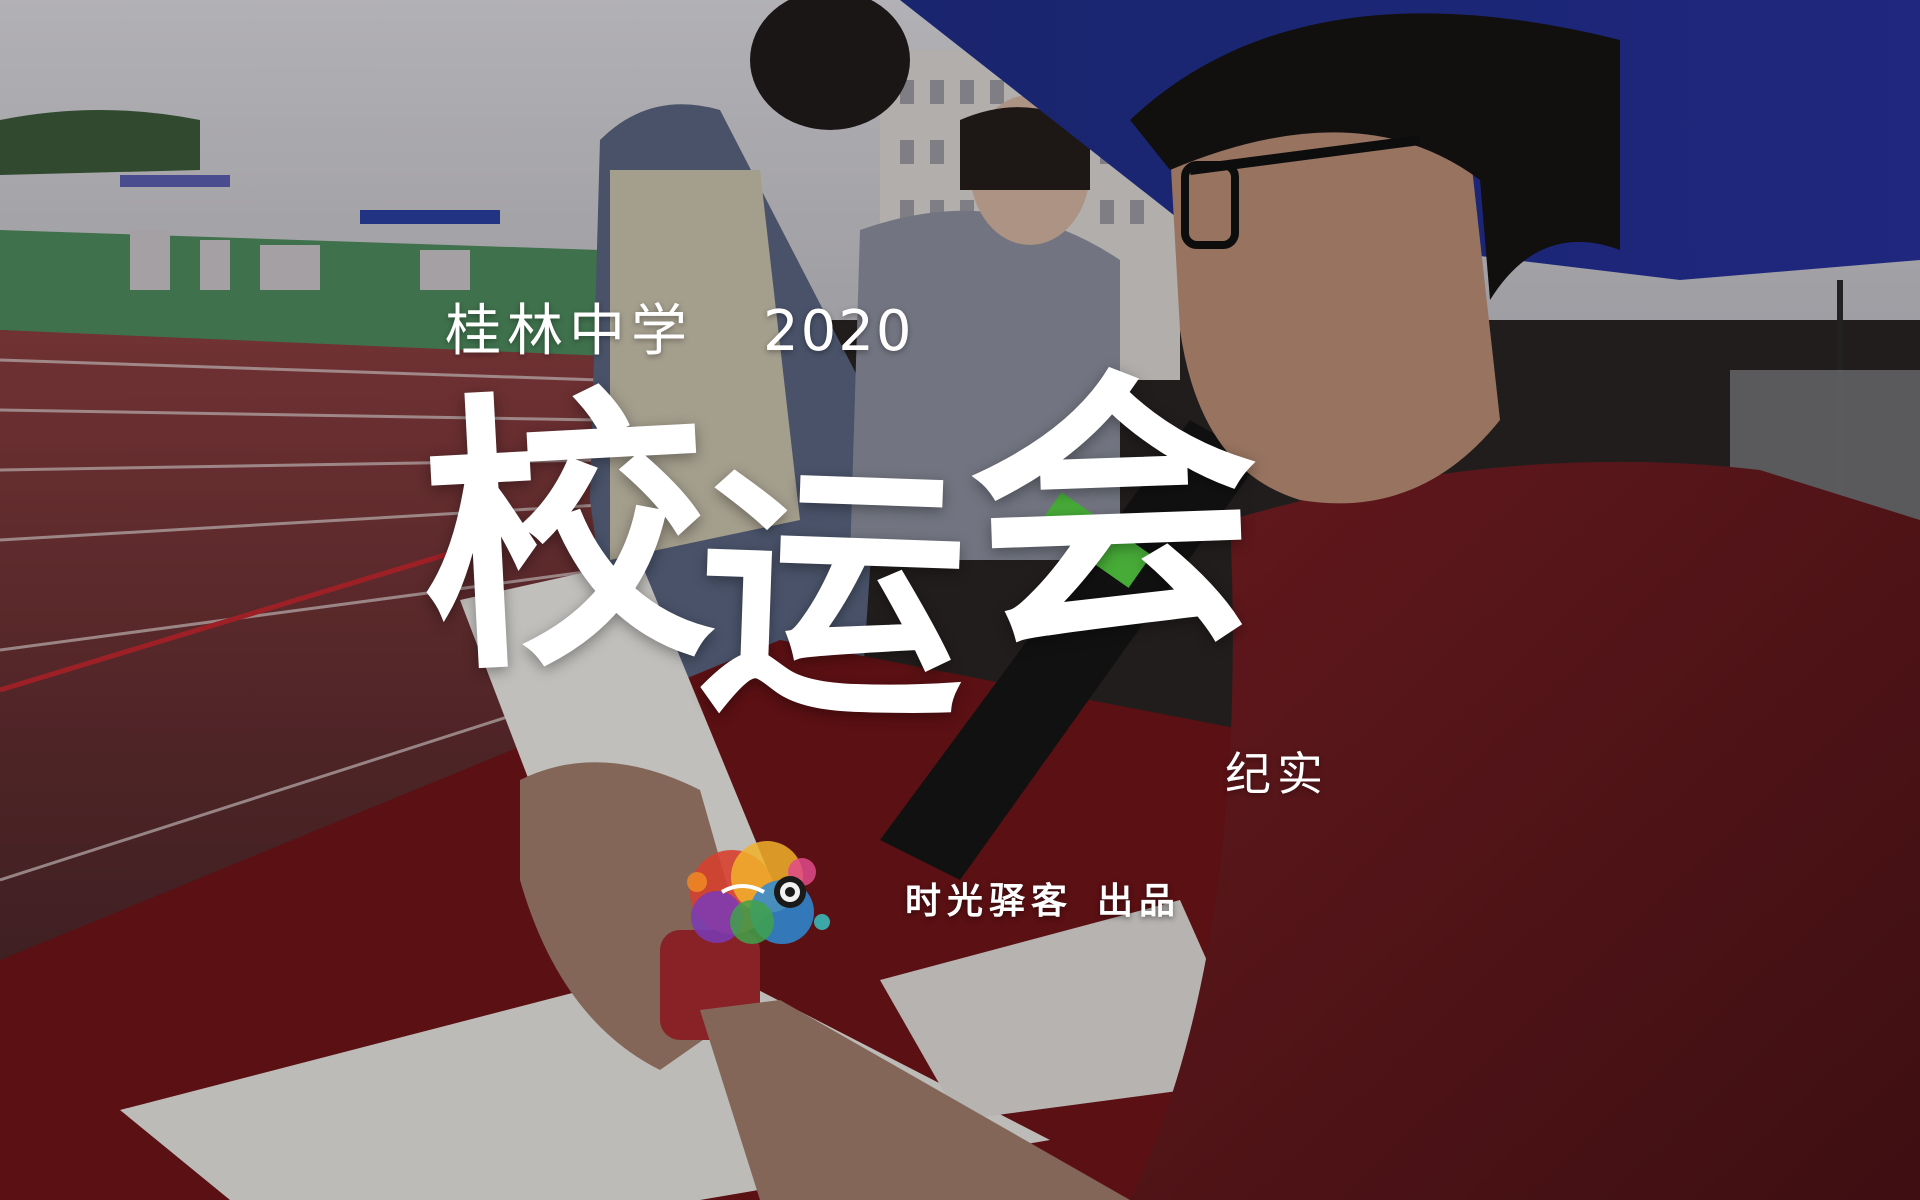 The image size is (1920, 1200). Describe the element at coordinates (1070, 650) in the screenshot. I see `microphone` at that location.